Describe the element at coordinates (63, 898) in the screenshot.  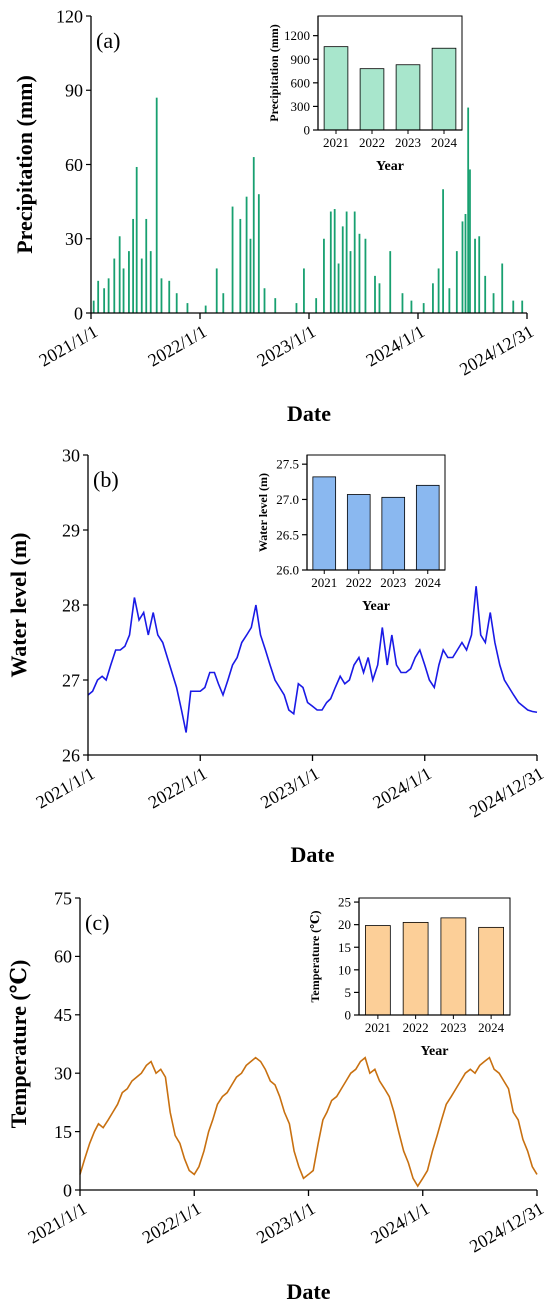
I see `y-tick-label: 75` at that location.